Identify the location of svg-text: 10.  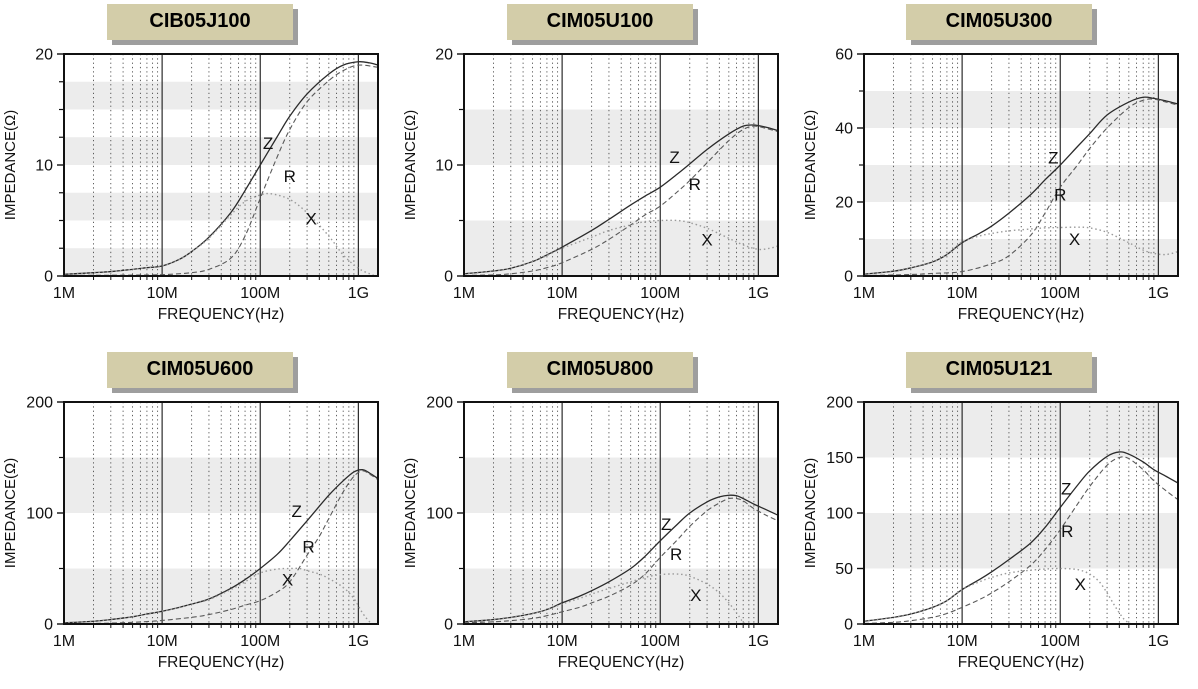
(444, 166).